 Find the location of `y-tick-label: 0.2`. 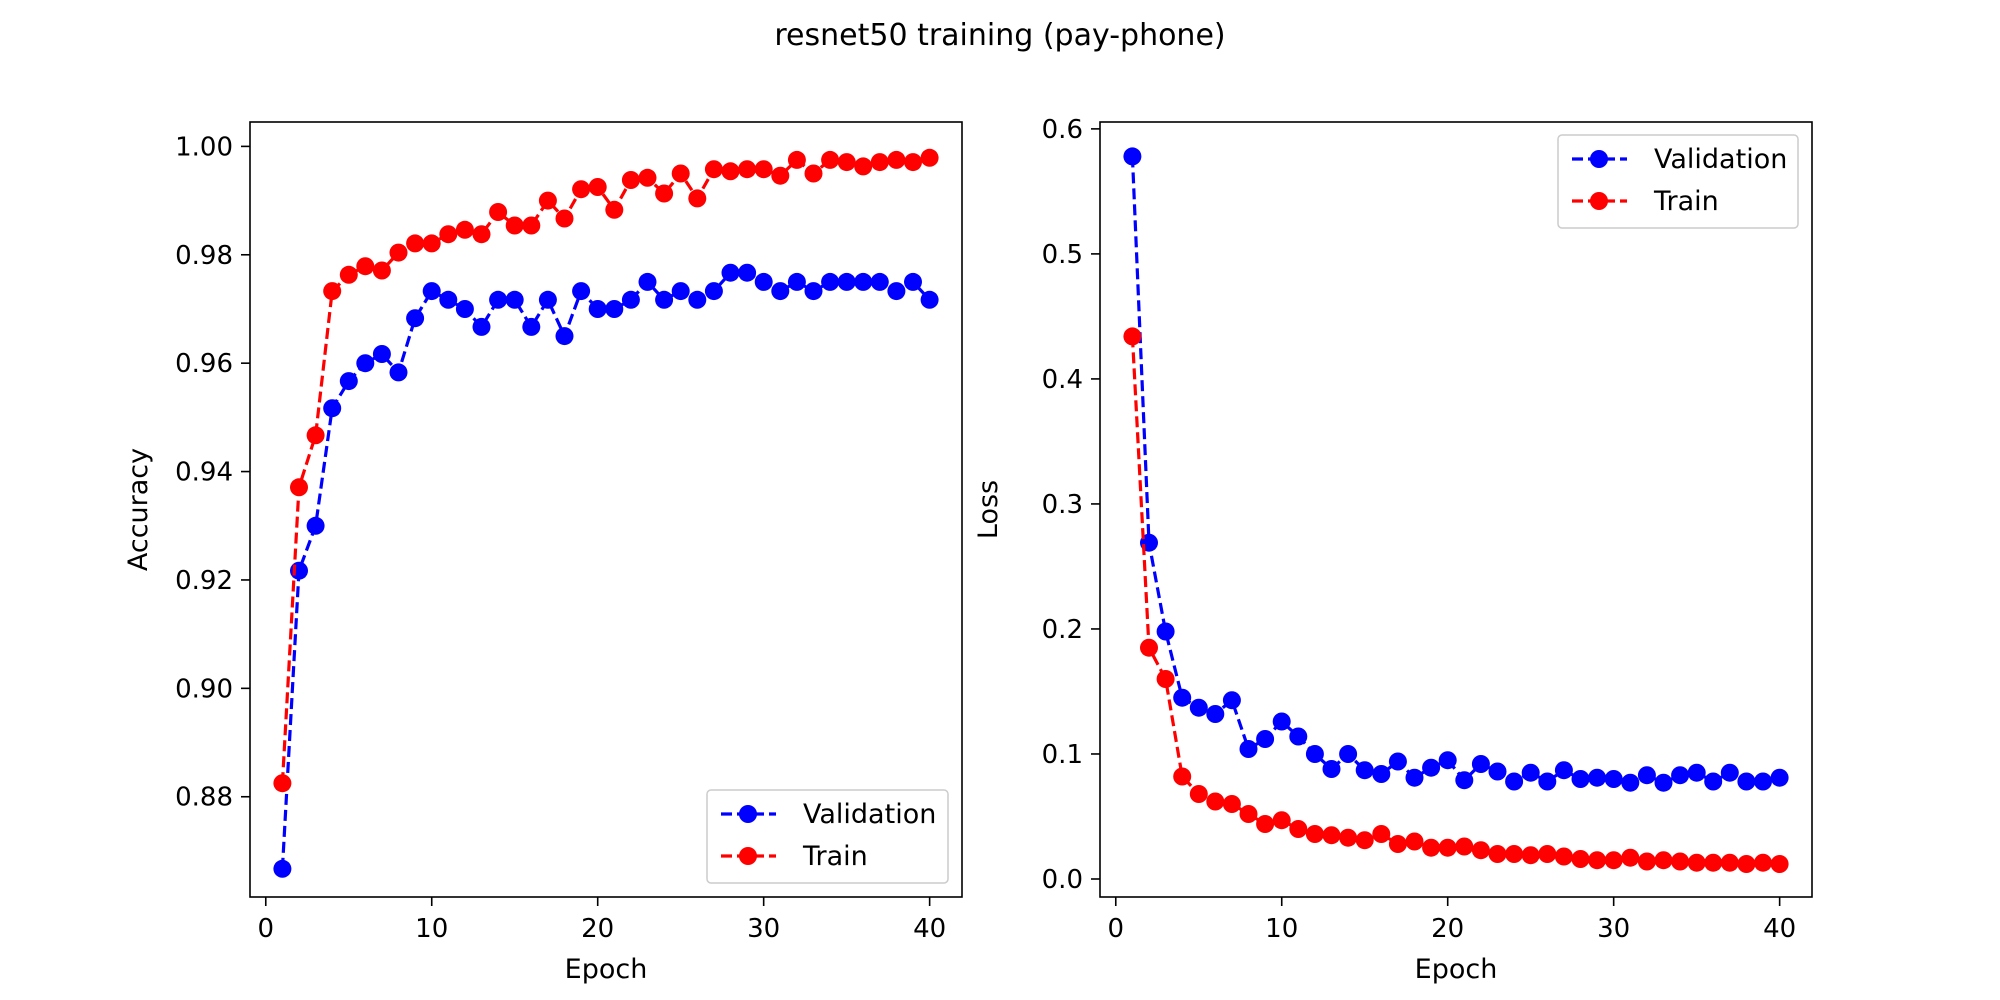

y-tick-label: 0.2 is located at coordinates (1062, 630).